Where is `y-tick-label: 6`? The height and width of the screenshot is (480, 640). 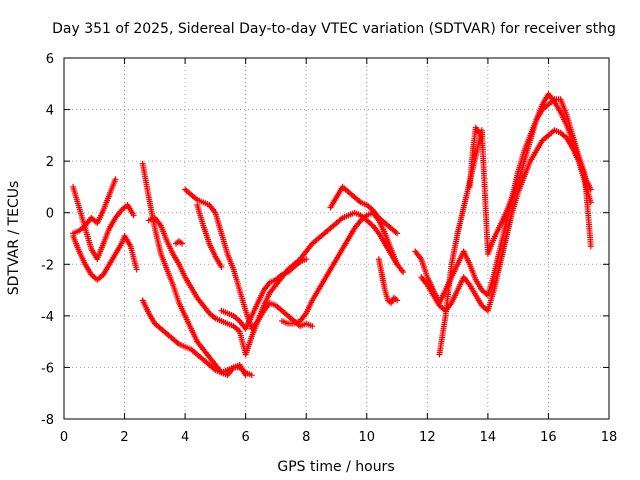 y-tick-label: 6 is located at coordinates (50, 59).